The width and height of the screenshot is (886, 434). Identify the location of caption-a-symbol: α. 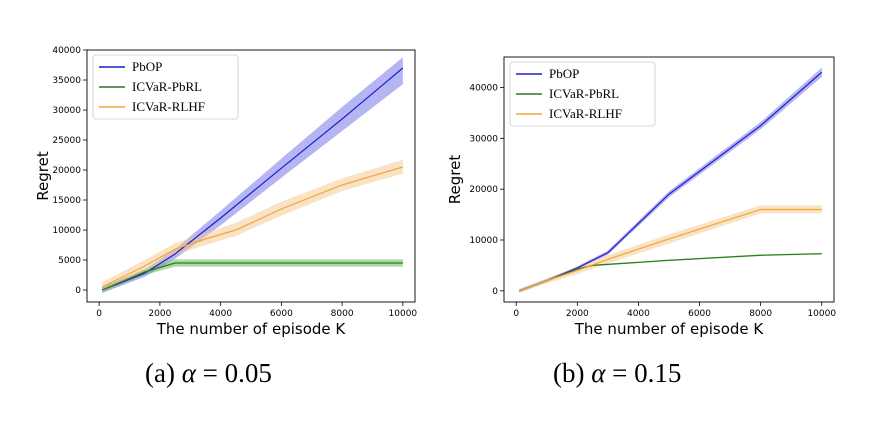
(188, 373).